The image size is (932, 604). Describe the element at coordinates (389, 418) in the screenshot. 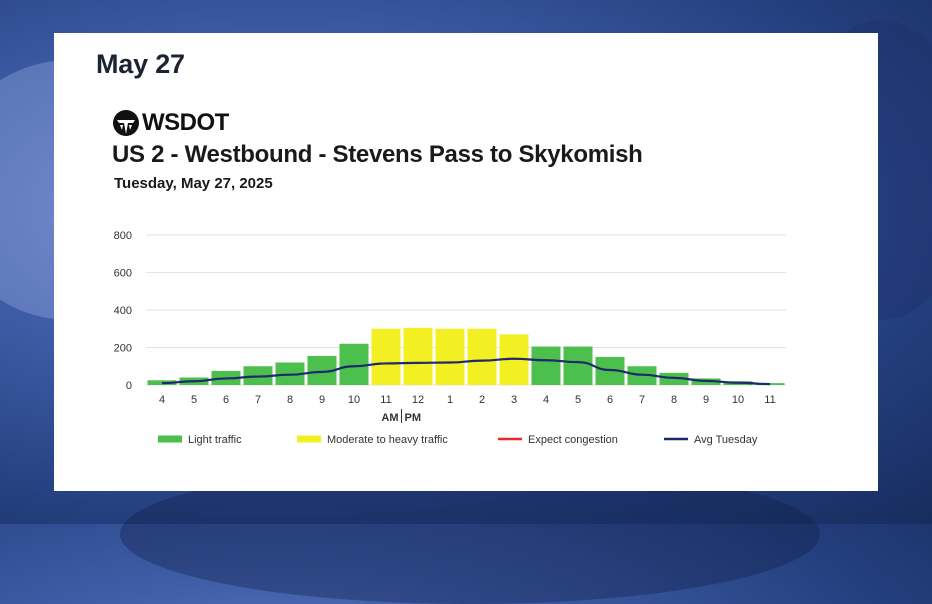

I see `am-label: AM` at that location.